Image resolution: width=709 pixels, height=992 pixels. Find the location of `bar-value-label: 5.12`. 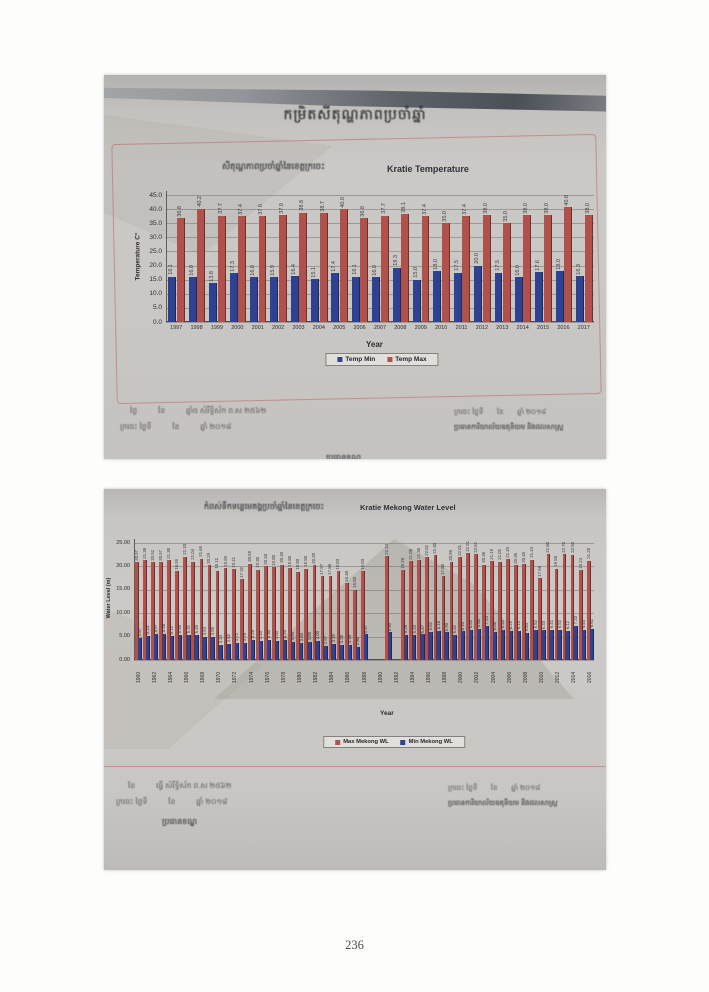

bar-value-label: 5.12 is located at coordinates (172, 630).